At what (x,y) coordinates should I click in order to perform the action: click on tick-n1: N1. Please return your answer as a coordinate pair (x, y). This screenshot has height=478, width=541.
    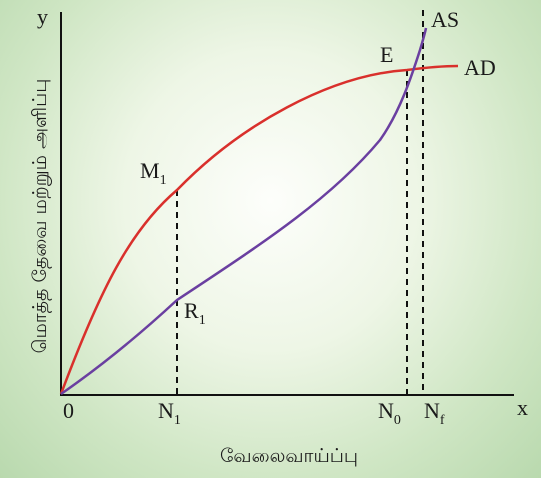
    Looking at the image, I should click on (169, 413).